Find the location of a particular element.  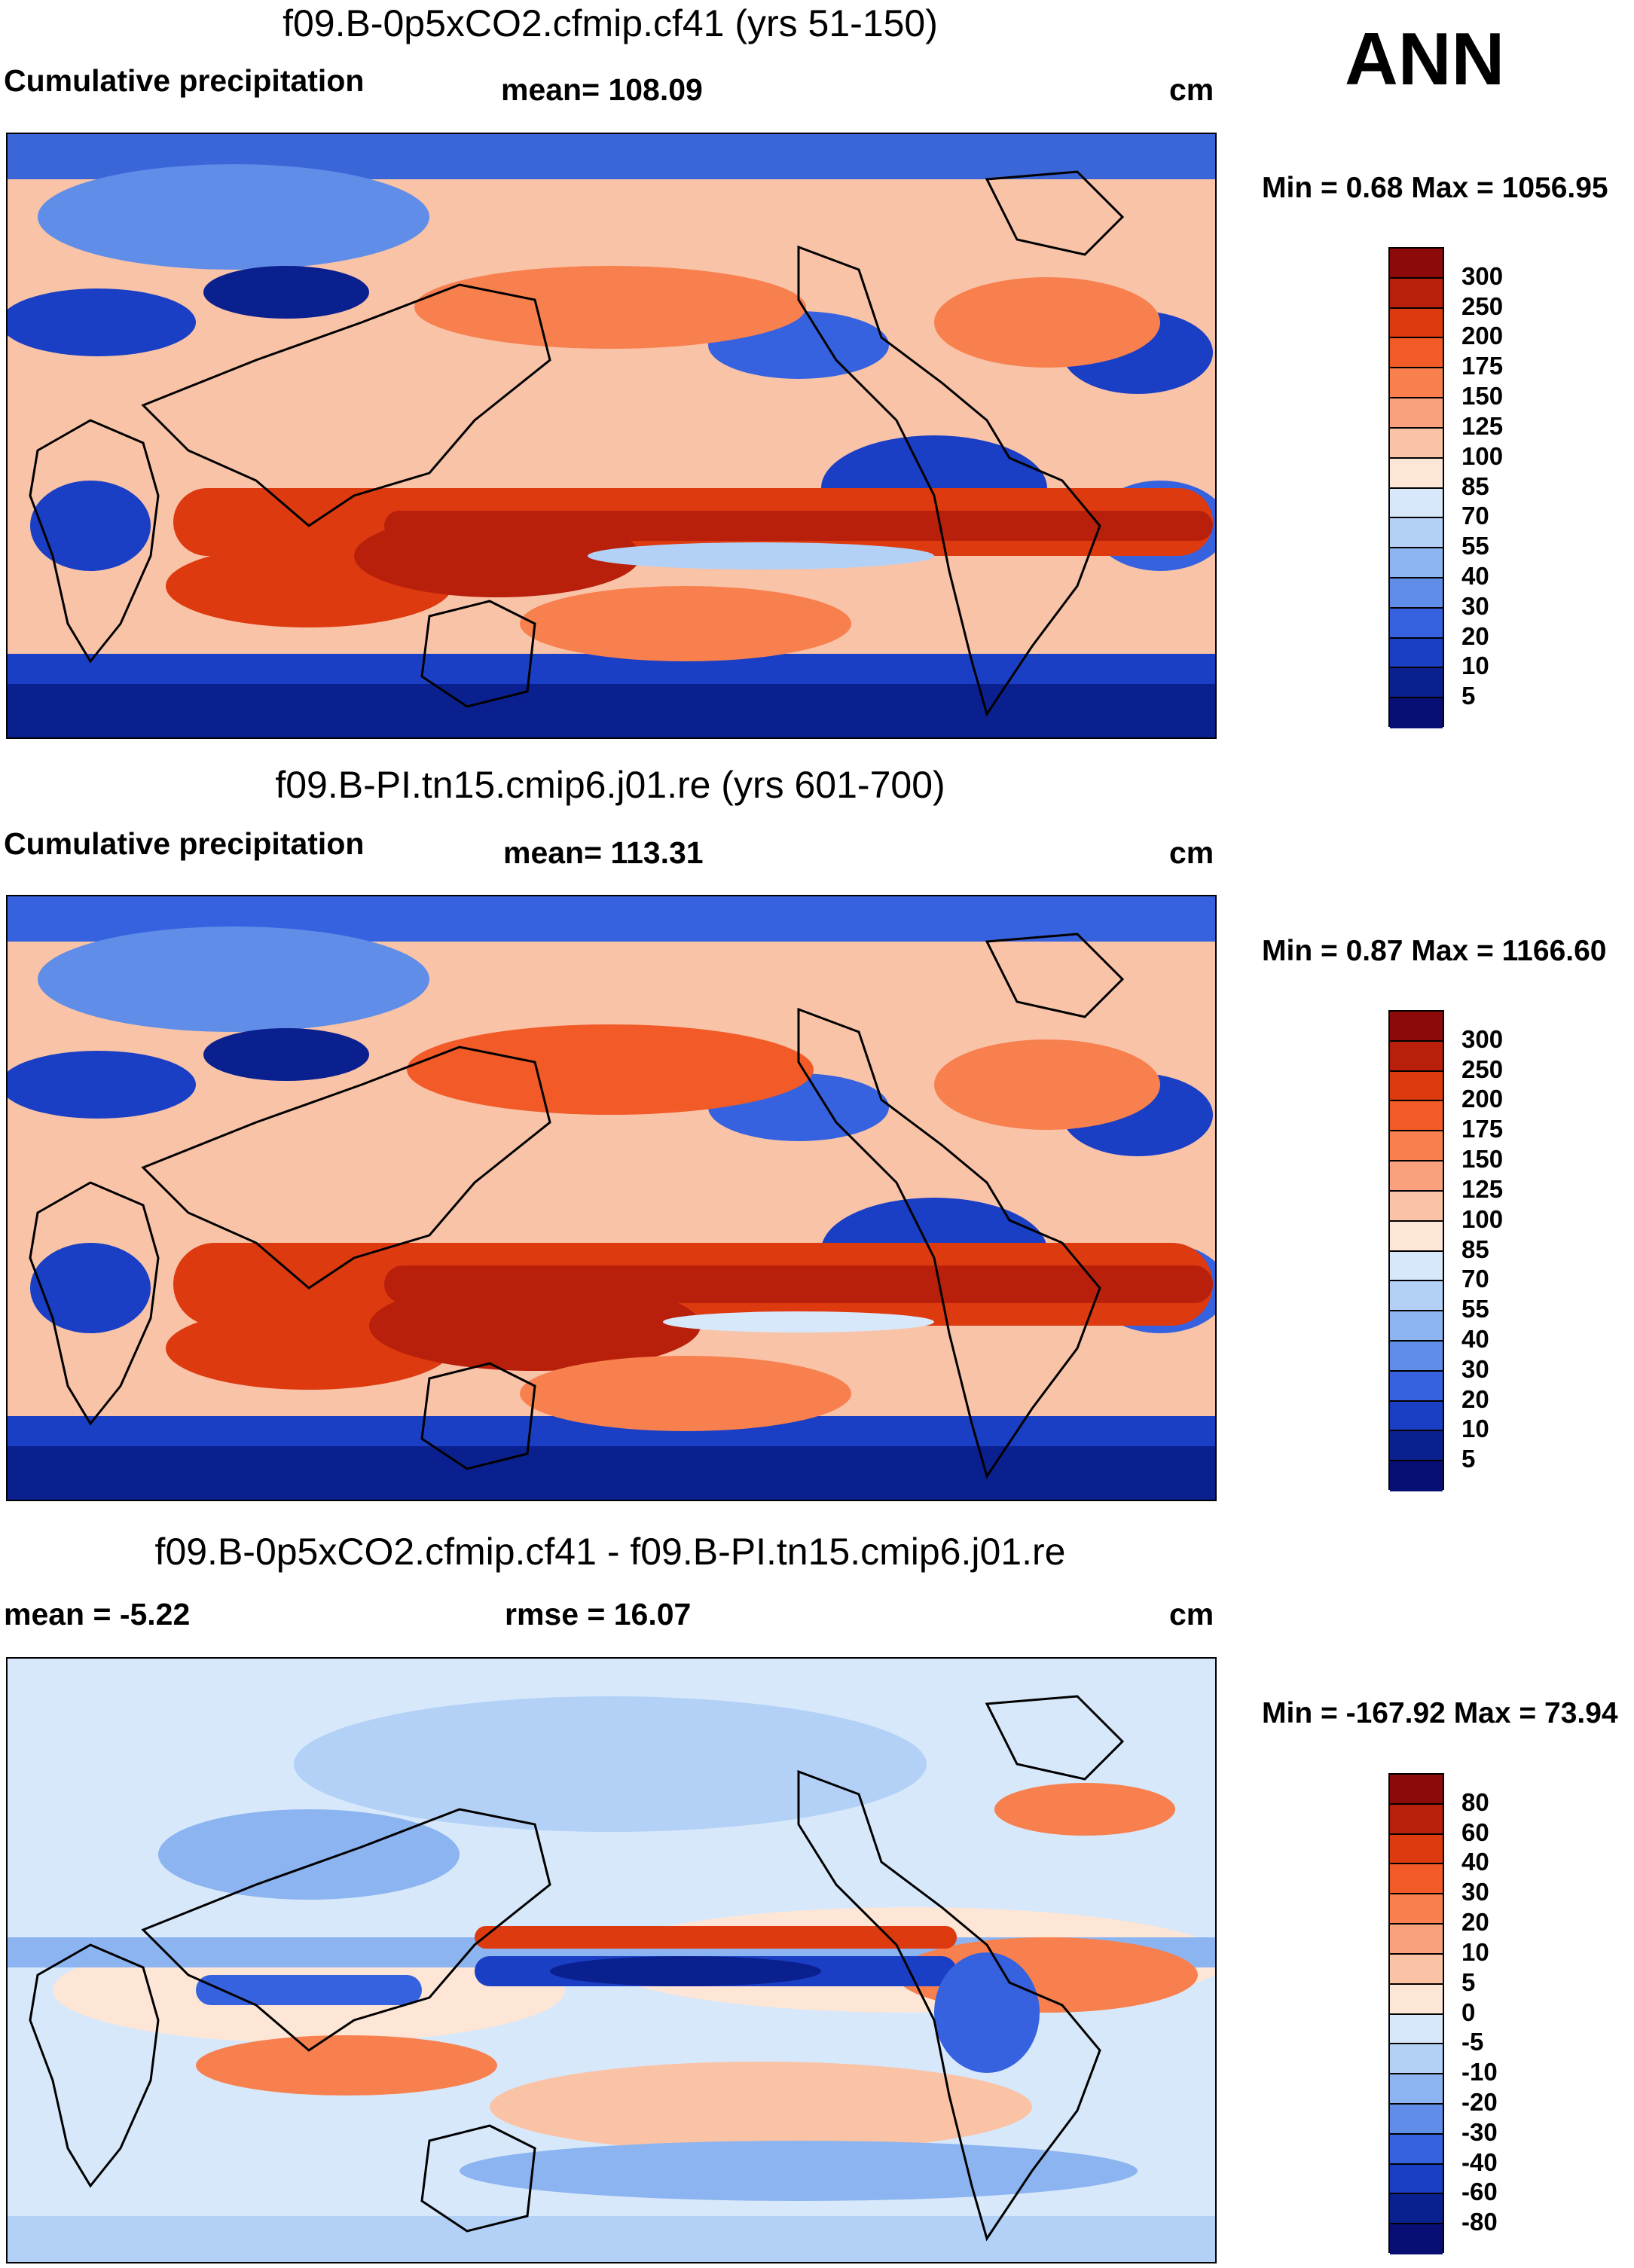

panel1-colorbar is located at coordinates (1416, 487).